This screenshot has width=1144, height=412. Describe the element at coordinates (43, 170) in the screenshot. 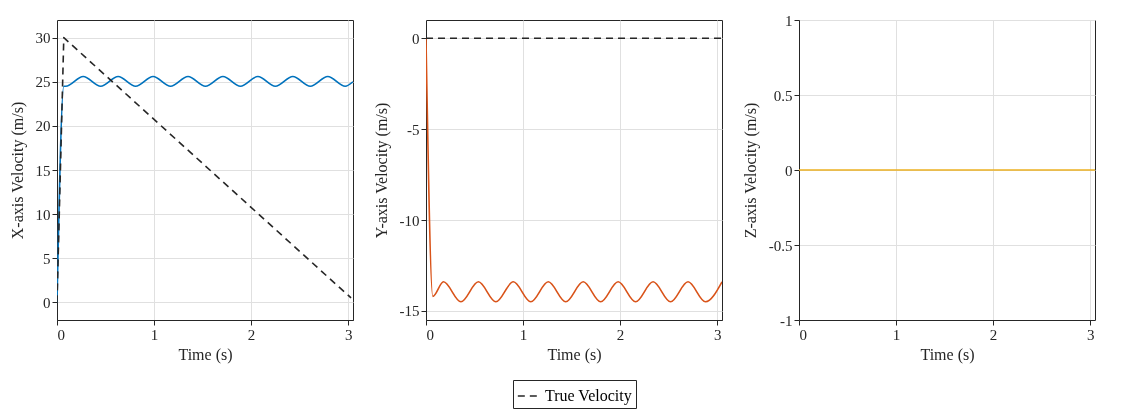

I see `y-tick-label: 15` at that location.